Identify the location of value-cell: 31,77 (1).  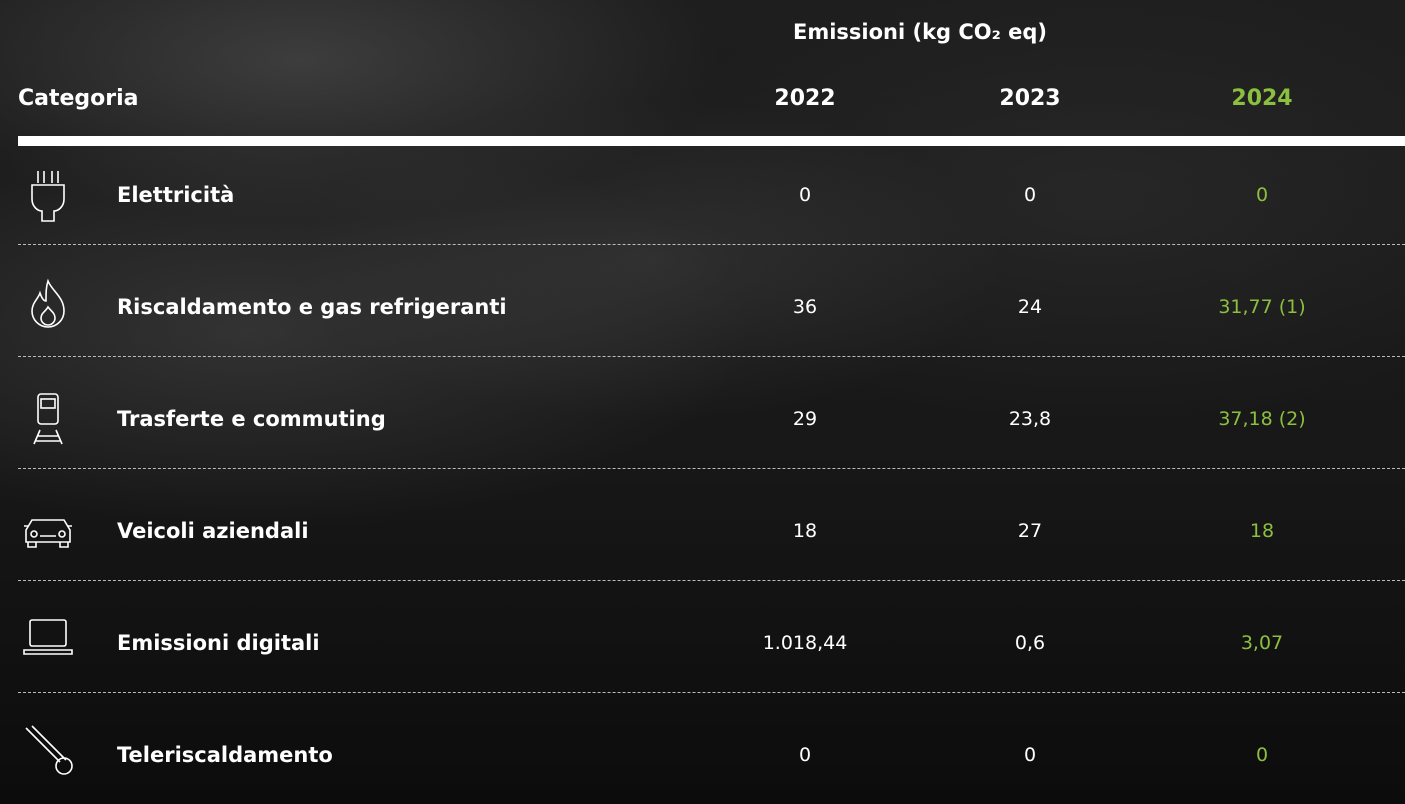
(1262, 307).